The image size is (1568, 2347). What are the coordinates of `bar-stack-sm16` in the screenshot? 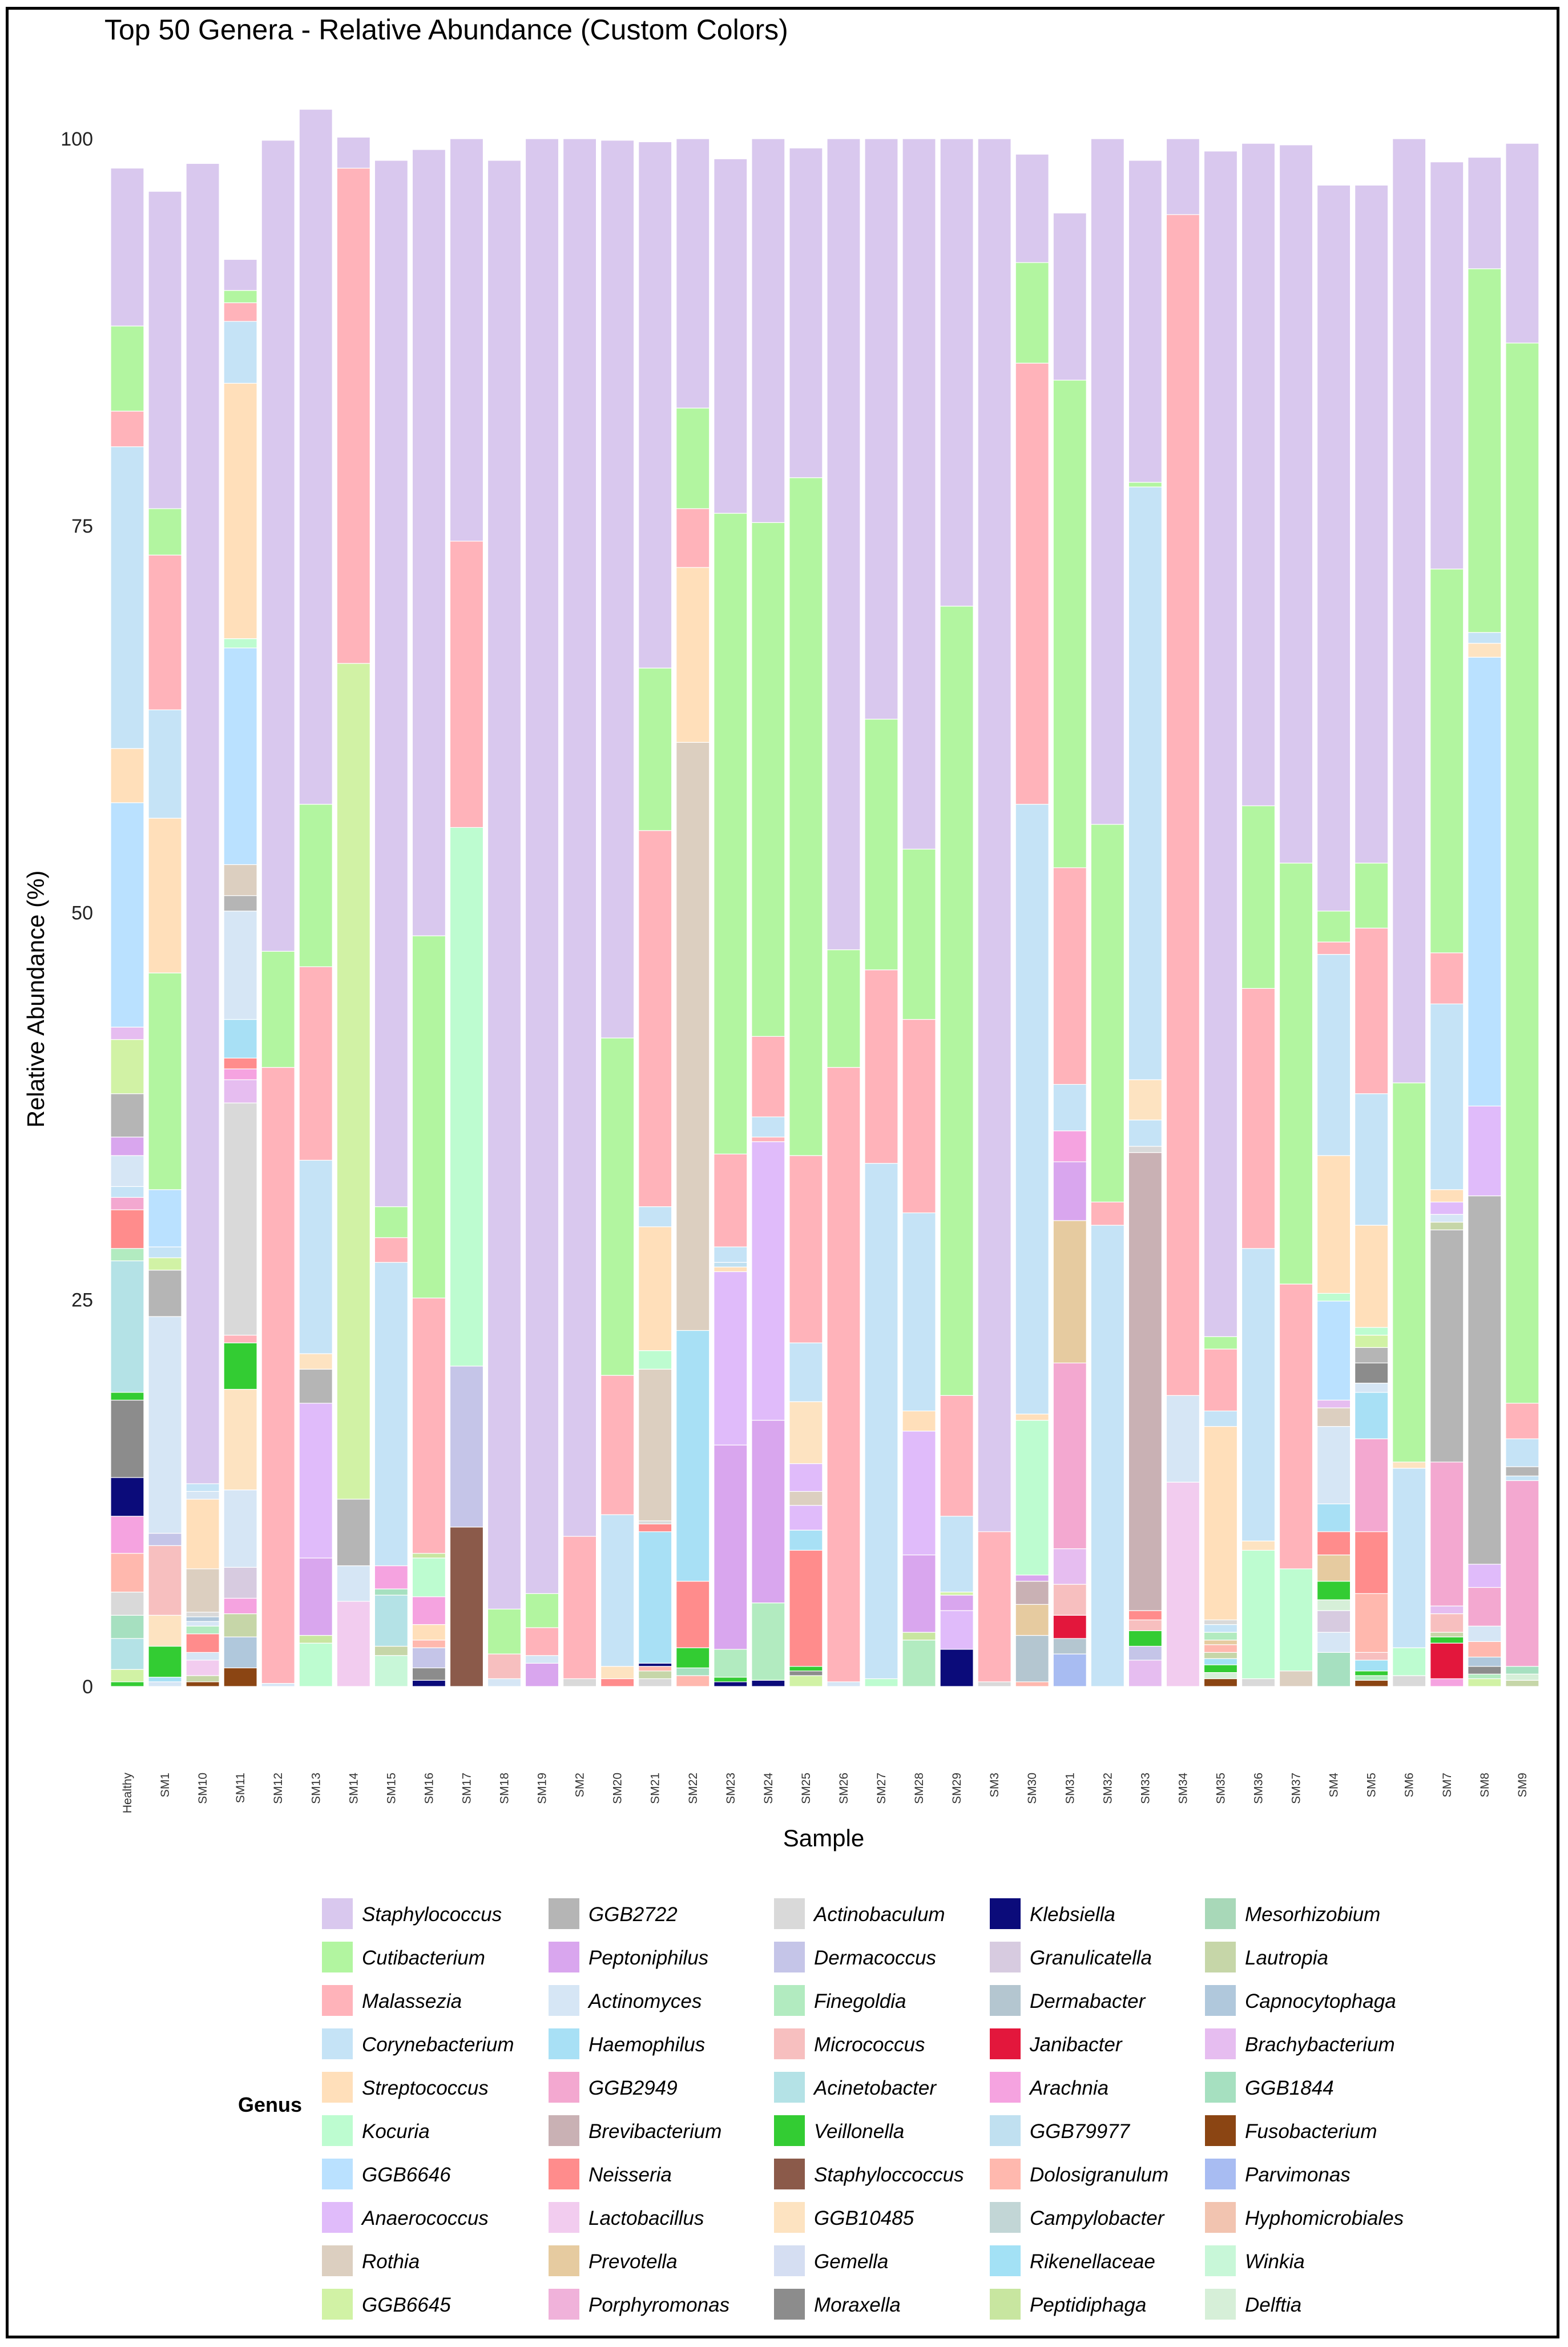 It's located at (429, 918).